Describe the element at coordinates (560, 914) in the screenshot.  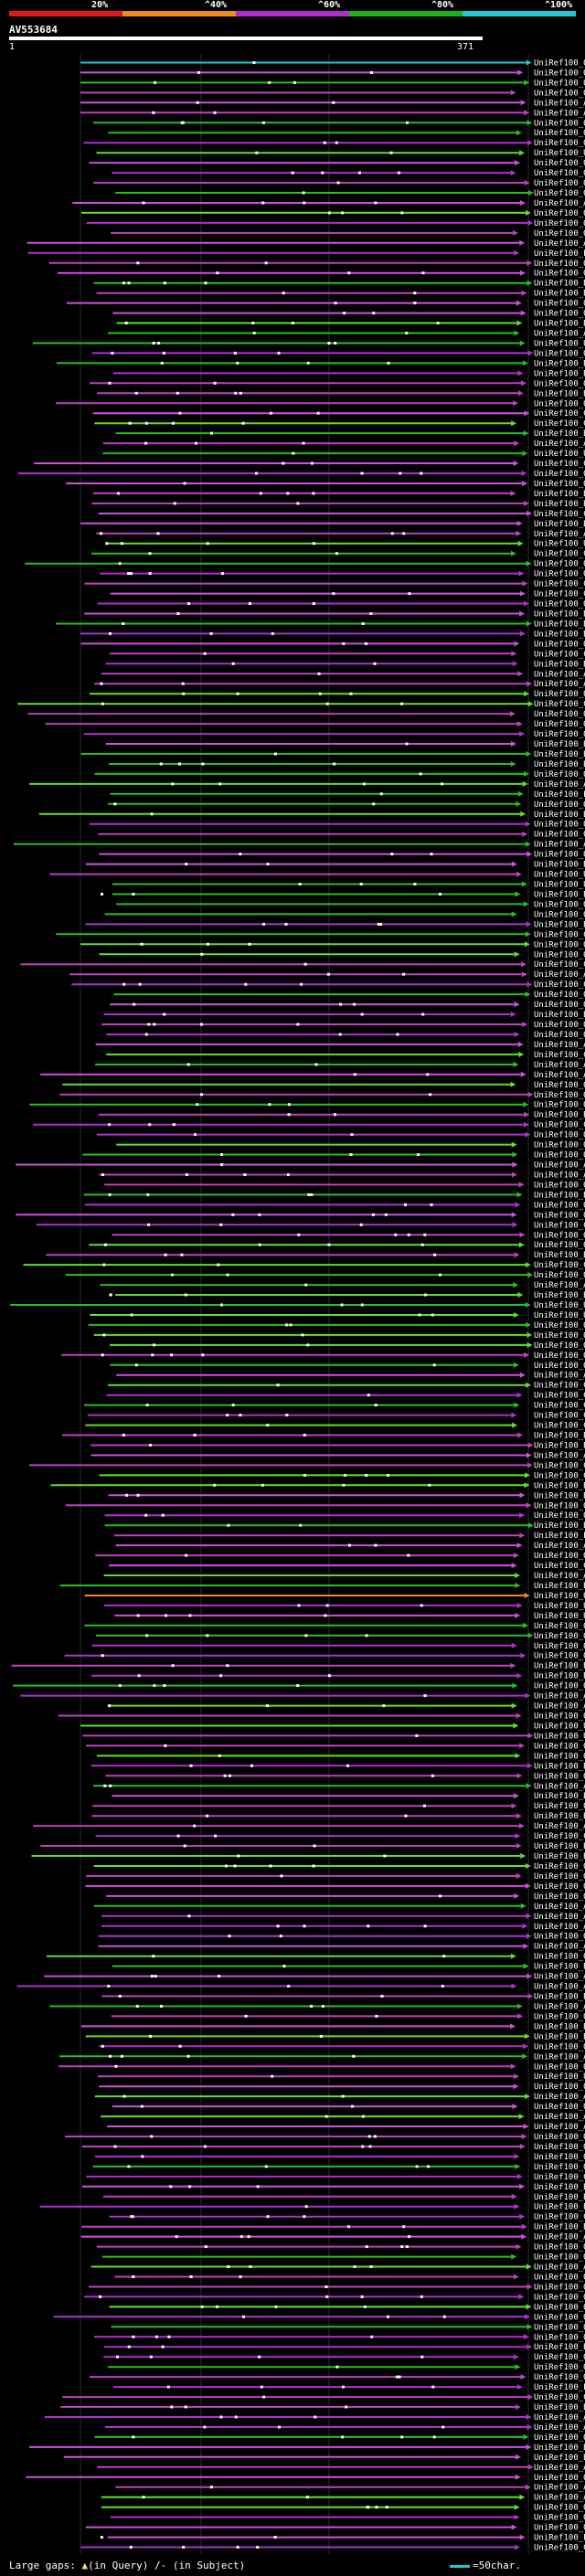
I see `hit-label: UniRef100_Q1Y0N0` at that location.